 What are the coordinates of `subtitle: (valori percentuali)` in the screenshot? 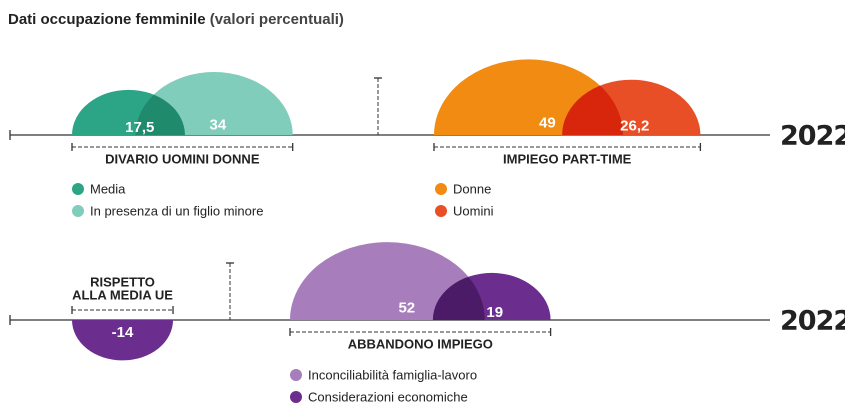 It's located at (277, 19).